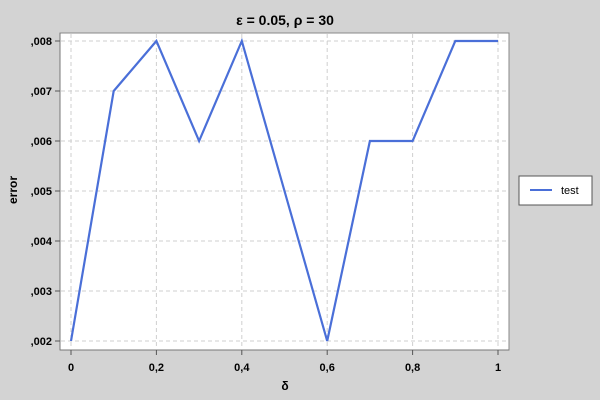 Image resolution: width=600 pixels, height=400 pixels. I want to click on legend-box, so click(555, 190).